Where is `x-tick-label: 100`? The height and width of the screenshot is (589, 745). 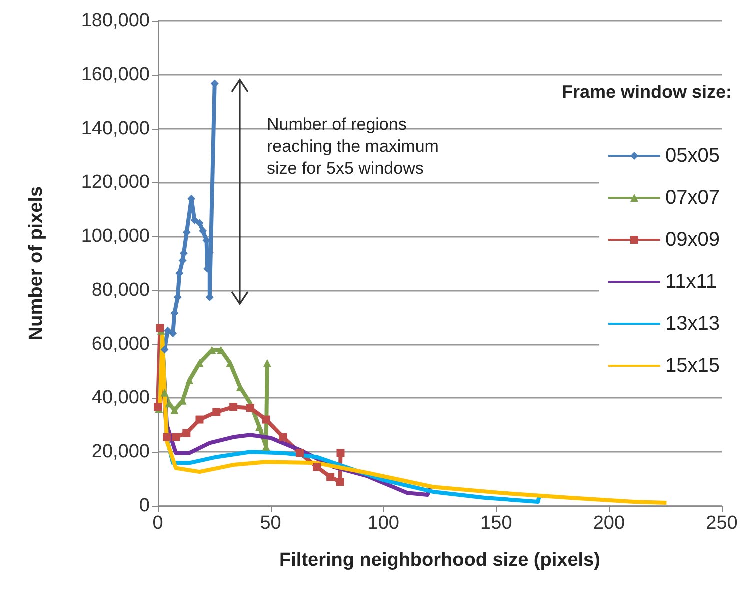 x-tick-label: 100 is located at coordinates (384, 523).